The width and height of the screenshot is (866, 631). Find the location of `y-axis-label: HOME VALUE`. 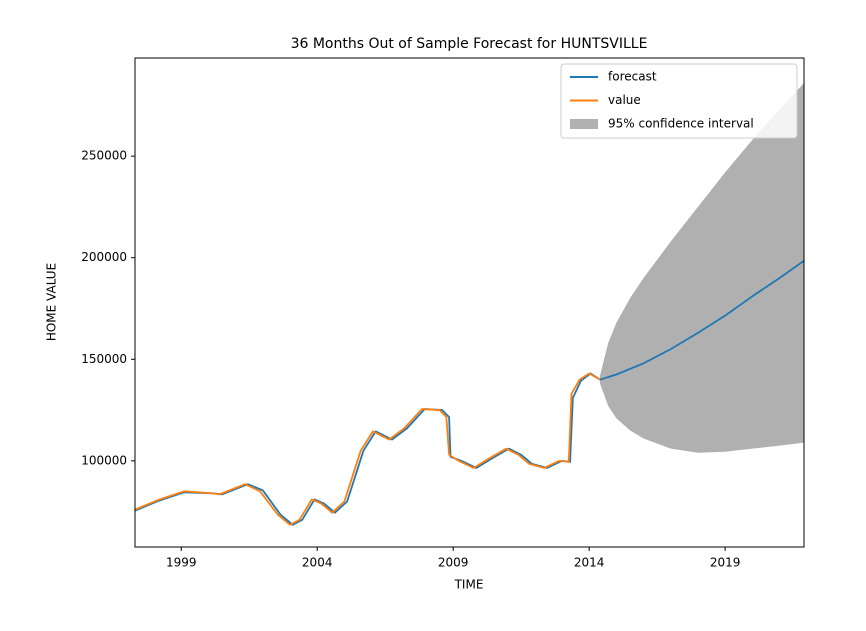

y-axis-label: HOME VALUE is located at coordinates (52, 302).